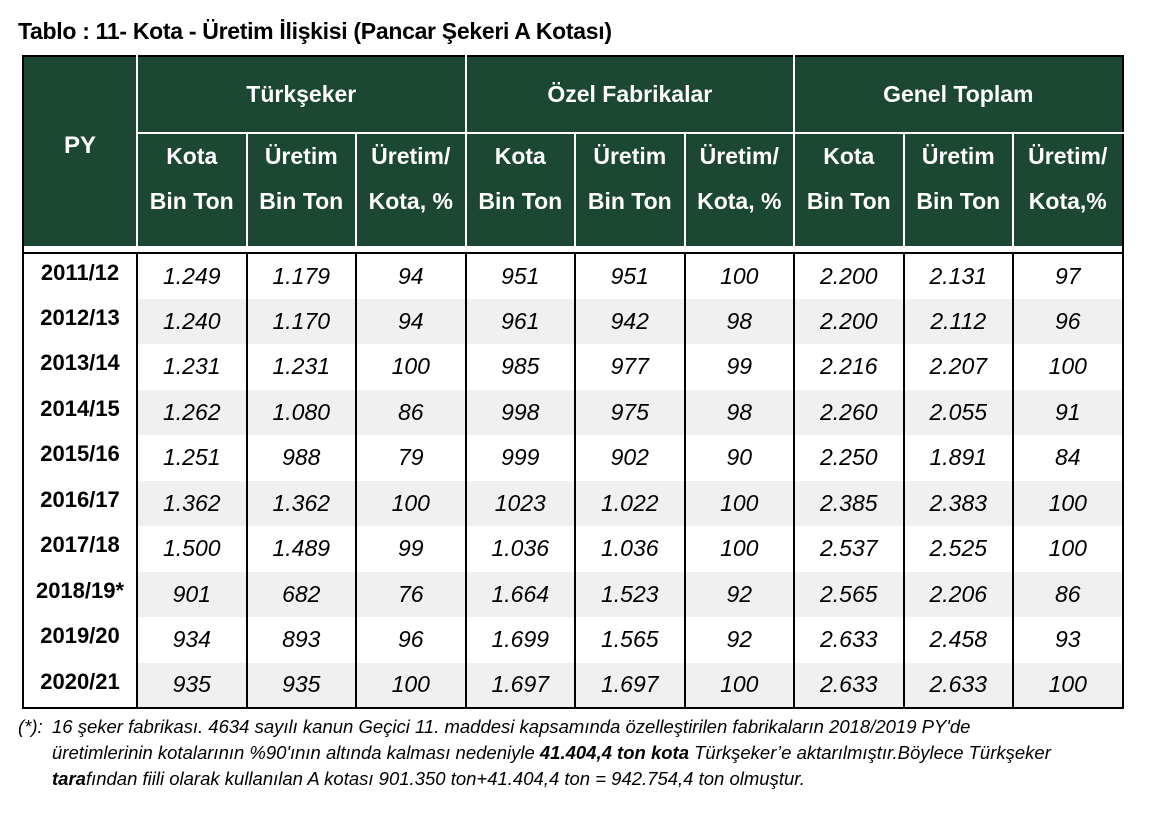 This screenshot has height=830, width=1164. Describe the element at coordinates (630, 594) in the screenshot. I see `table-cell: 1.523` at that location.